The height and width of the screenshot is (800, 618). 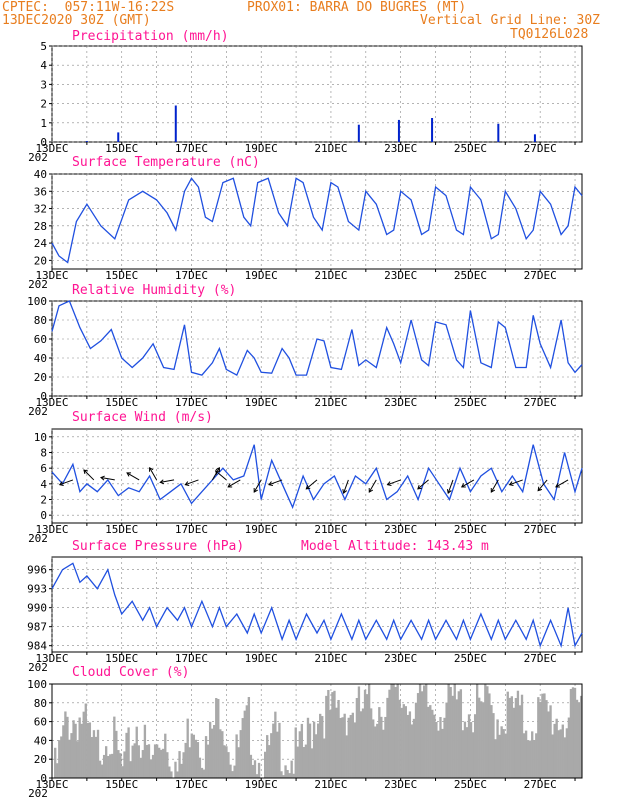 What do you see at coordinates (400, 658) in the screenshot?
I see `pressure-xtick-label: 23DEC` at bounding box center [400, 658].